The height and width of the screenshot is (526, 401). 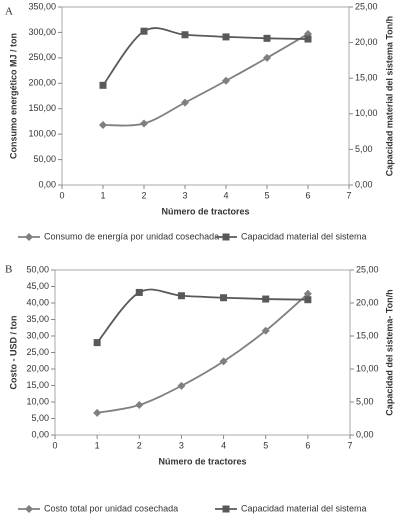 I want to click on y-tick-label: 200,00, so click(x=42, y=83).